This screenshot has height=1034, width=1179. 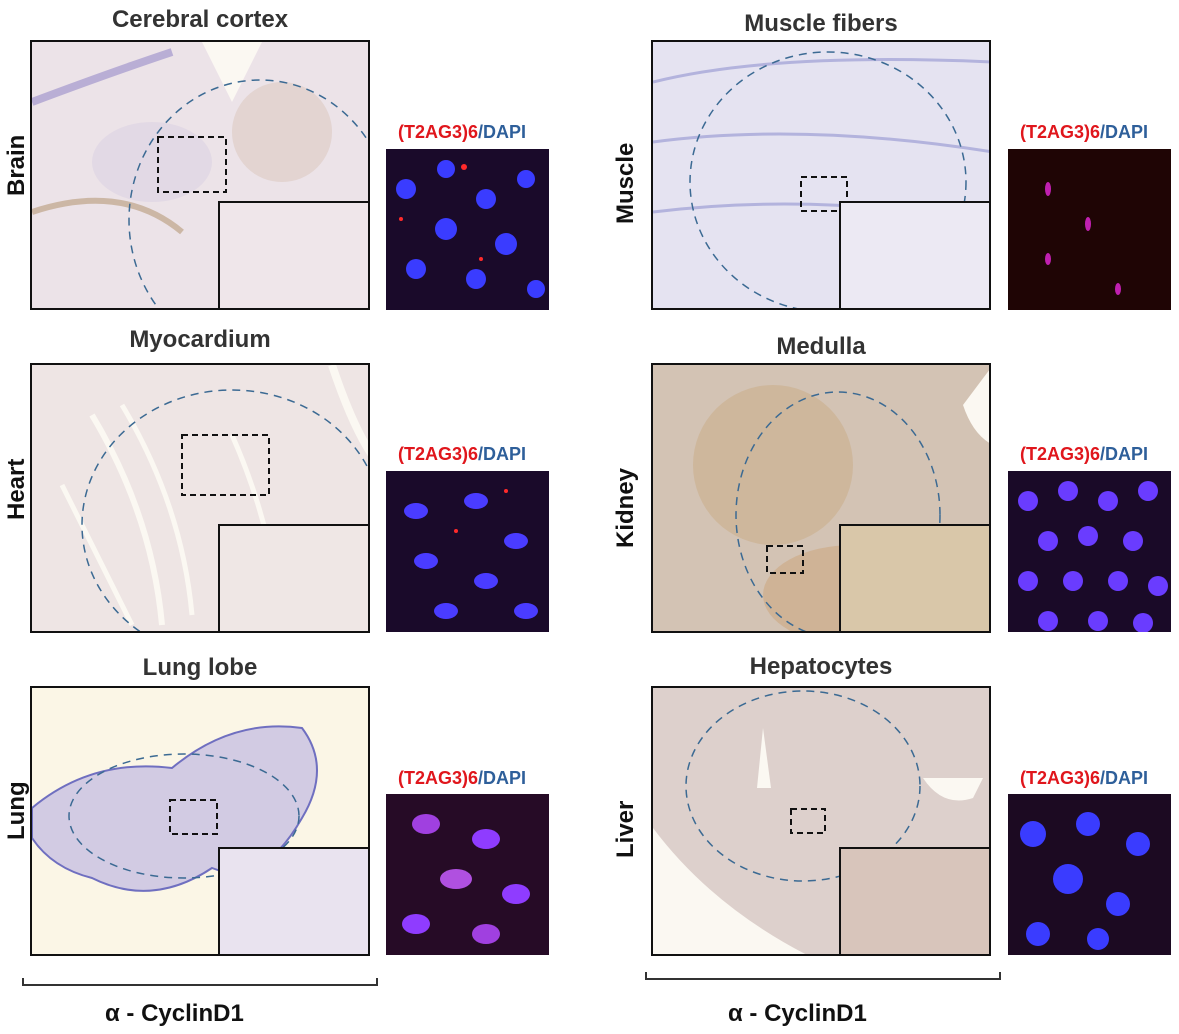 What do you see at coordinates (914, 900) in the screenshot?
I see `inset-liver` at bounding box center [914, 900].